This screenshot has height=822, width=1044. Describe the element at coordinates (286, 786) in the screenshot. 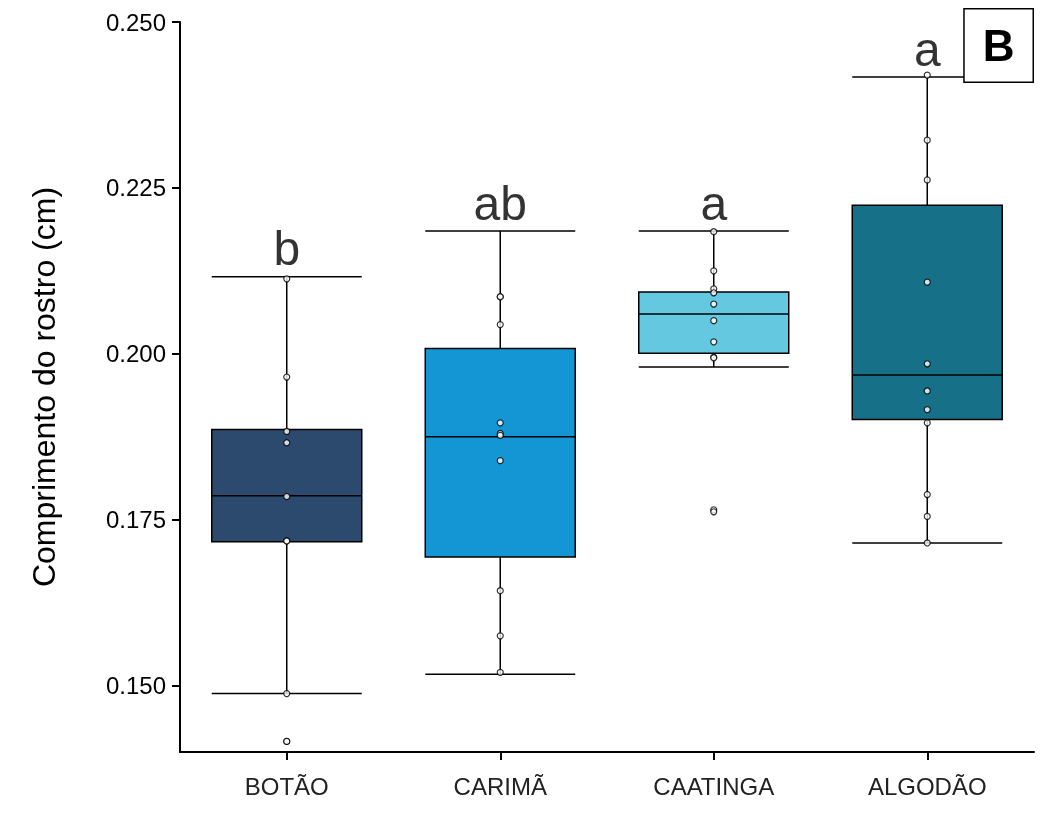

I see `x-tick-label: BOTÃO` at that location.